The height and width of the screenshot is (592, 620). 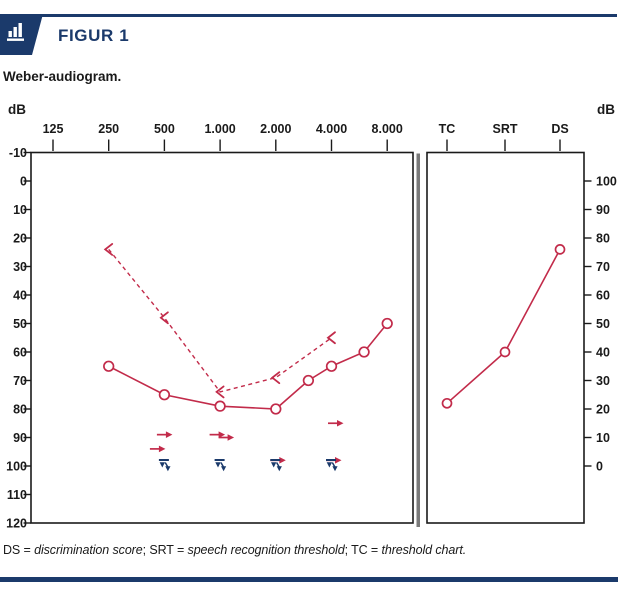 What do you see at coordinates (308, 15) in the screenshot?
I see `header-rule` at bounding box center [308, 15].